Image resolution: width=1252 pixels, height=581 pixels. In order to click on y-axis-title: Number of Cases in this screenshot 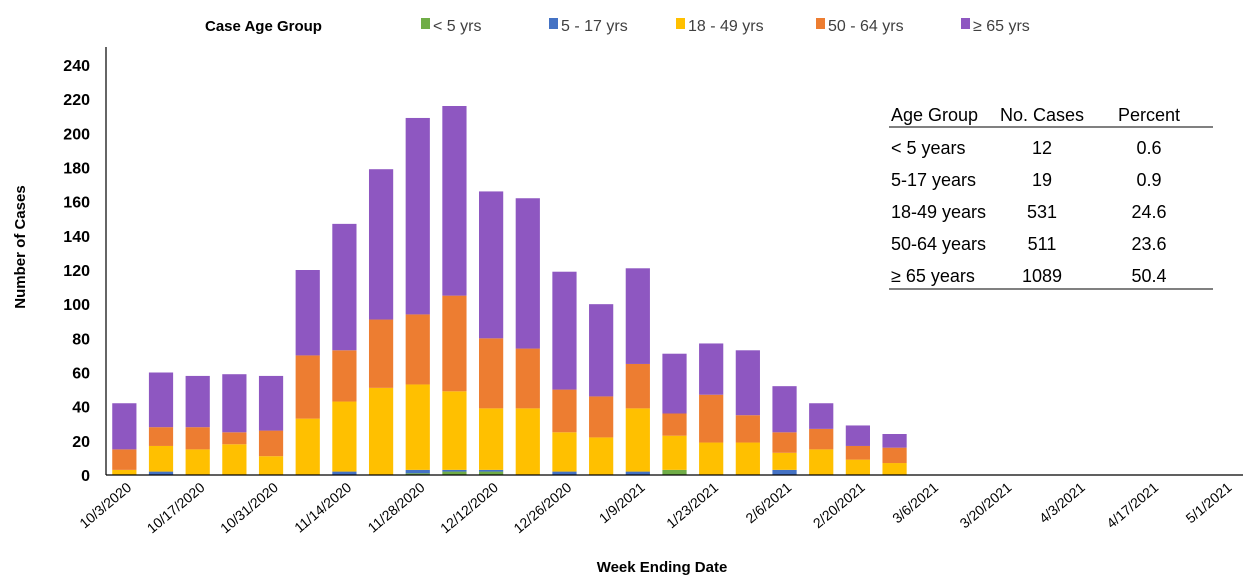, I will do `click(20, 246)`.